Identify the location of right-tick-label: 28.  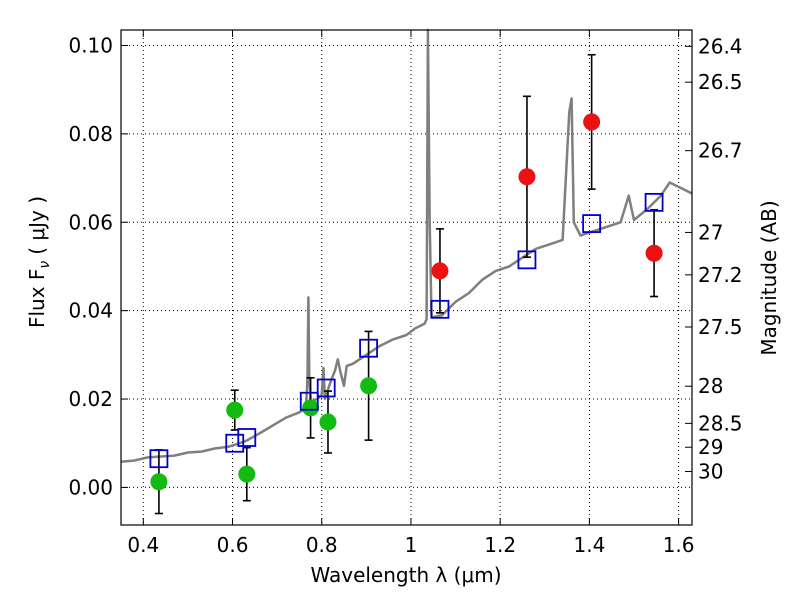
(710, 386).